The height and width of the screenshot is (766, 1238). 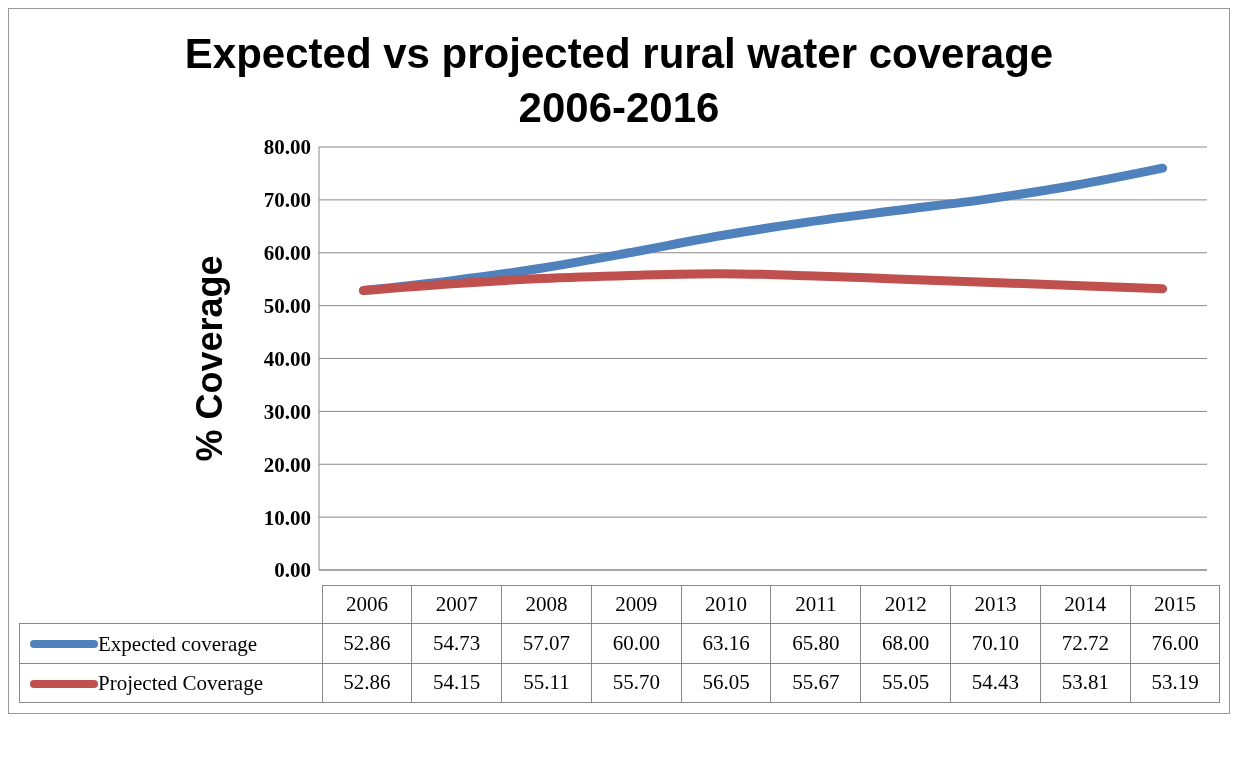 What do you see at coordinates (456, 604) in the screenshot?
I see `x-tick-label: 2007` at bounding box center [456, 604].